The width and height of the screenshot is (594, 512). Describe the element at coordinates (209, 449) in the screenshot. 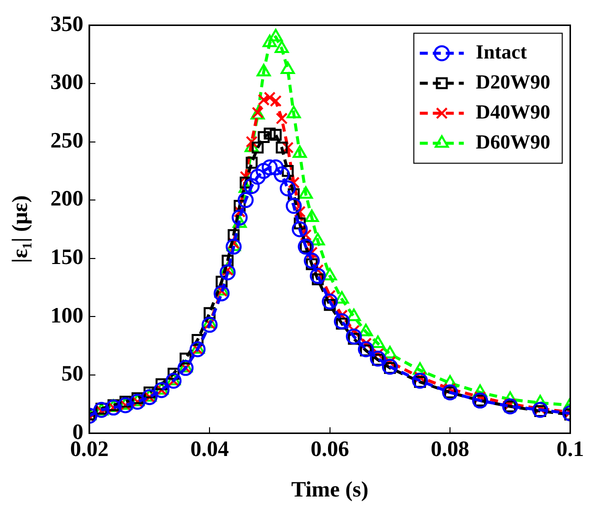

I see `x-tick-label: 0.04` at that location.